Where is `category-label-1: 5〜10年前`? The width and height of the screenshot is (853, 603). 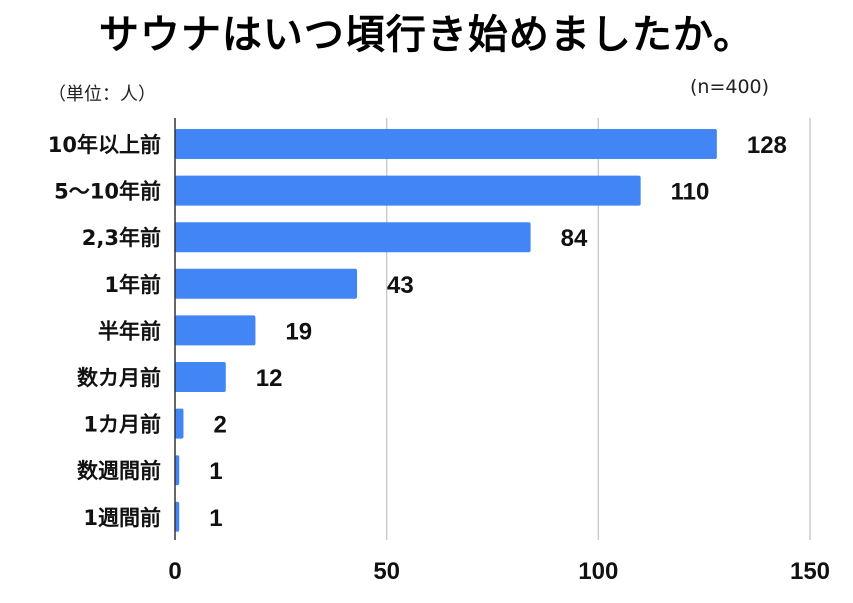 category-label-1: 5〜10年前 is located at coordinates (107, 192).